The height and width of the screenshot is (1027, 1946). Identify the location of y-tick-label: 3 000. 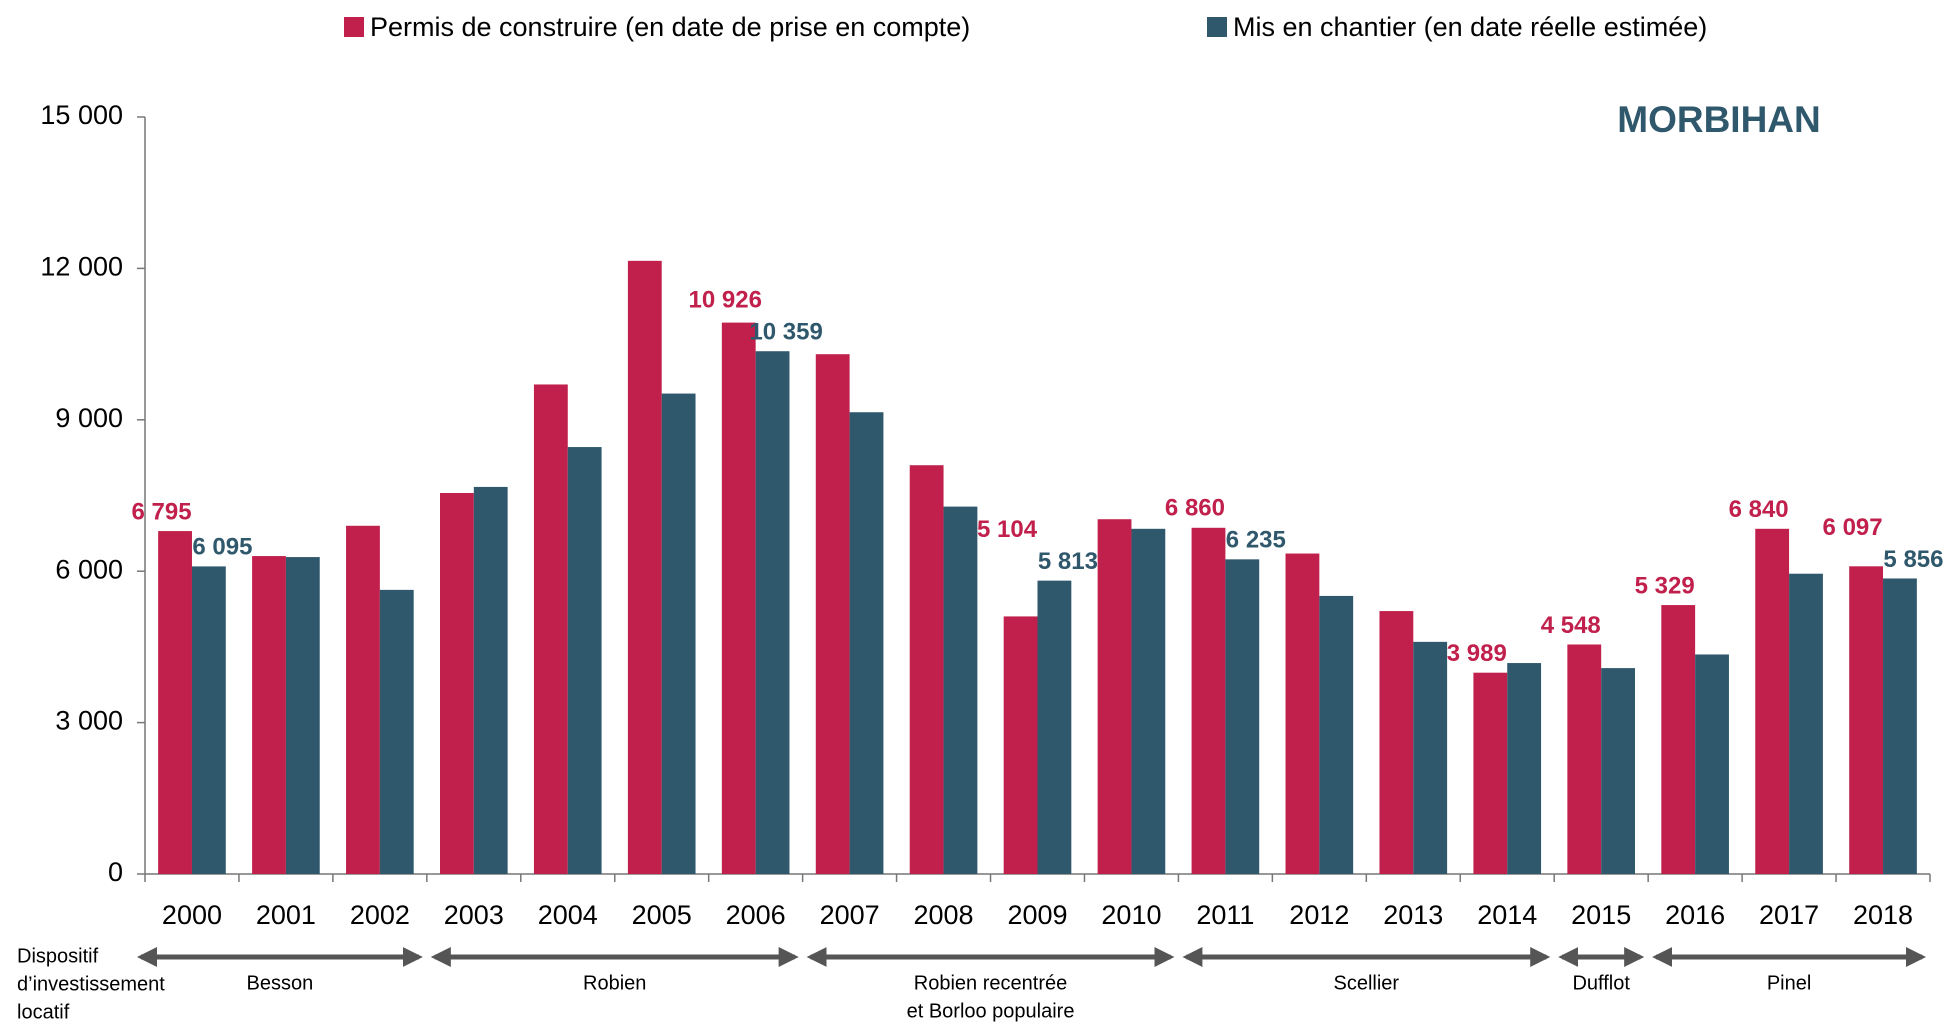
(89, 721).